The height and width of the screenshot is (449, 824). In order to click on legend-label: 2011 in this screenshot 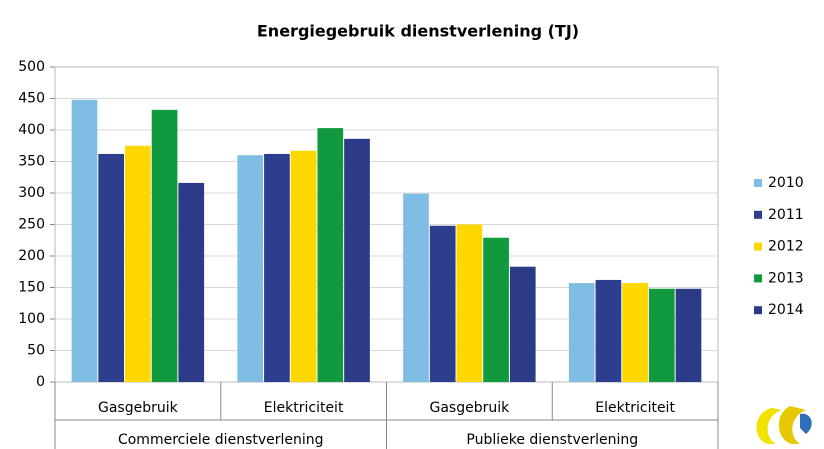, I will do `click(786, 215)`.